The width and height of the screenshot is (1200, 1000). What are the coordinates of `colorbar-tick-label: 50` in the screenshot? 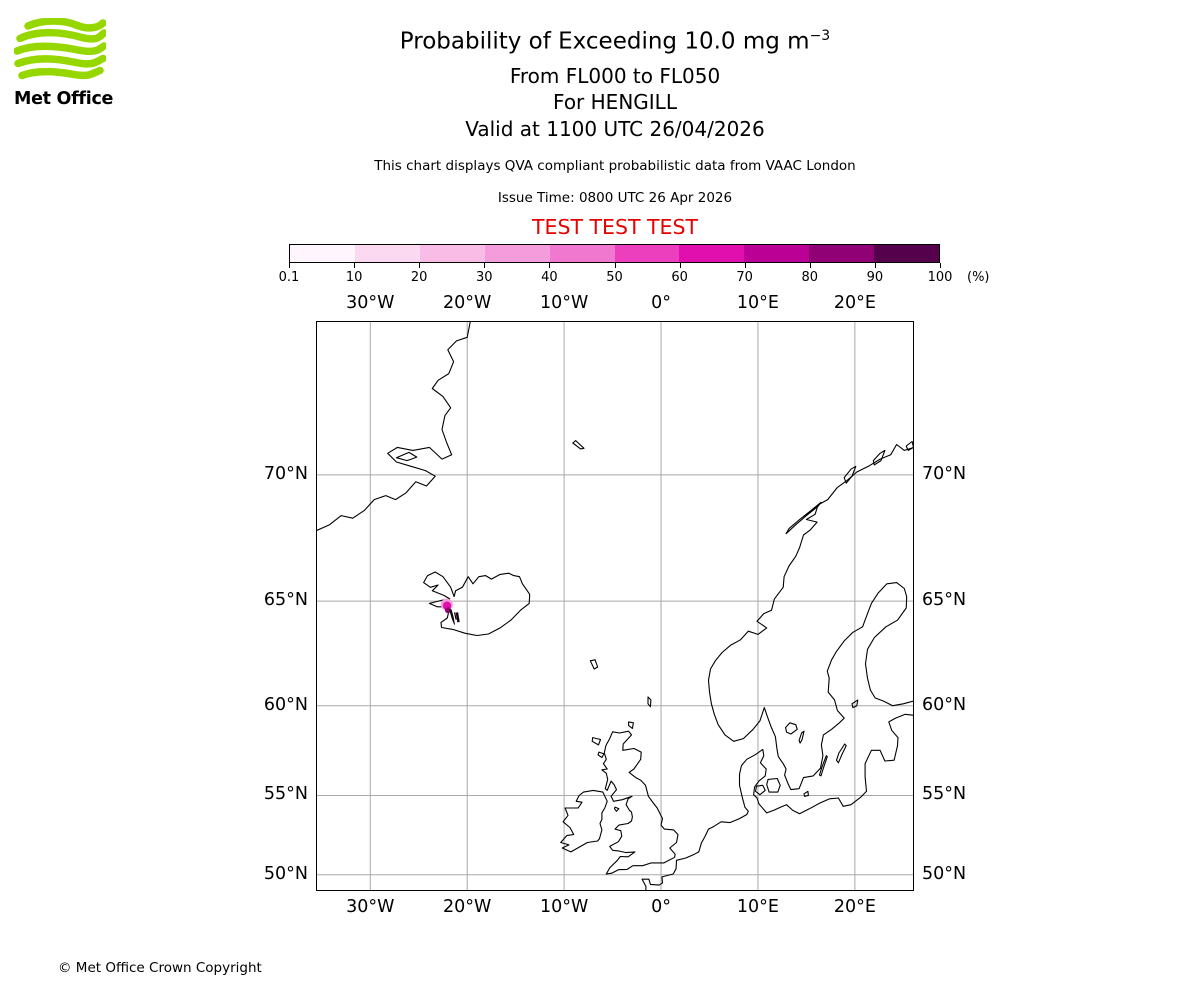 It's located at (614, 277).